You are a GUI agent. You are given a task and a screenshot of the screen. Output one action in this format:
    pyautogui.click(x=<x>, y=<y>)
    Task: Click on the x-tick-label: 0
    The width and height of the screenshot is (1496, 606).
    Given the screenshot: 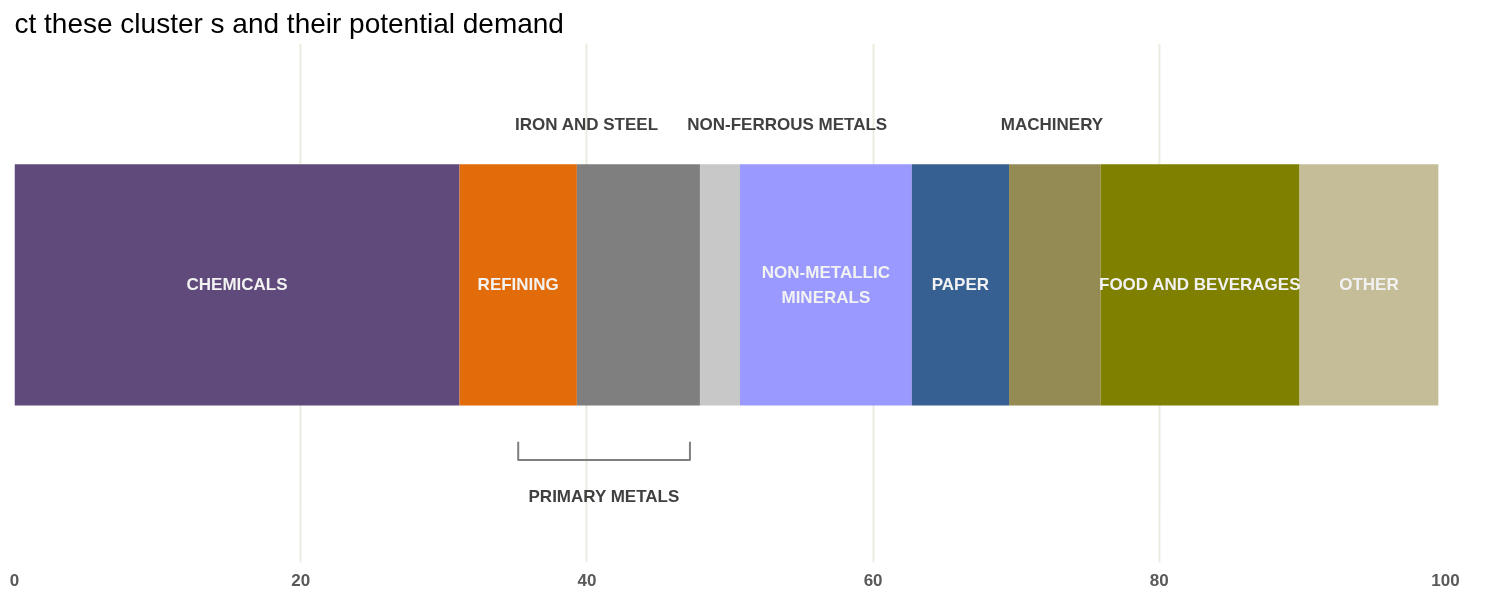 What is the action you would take?
    pyautogui.click(x=14, y=580)
    